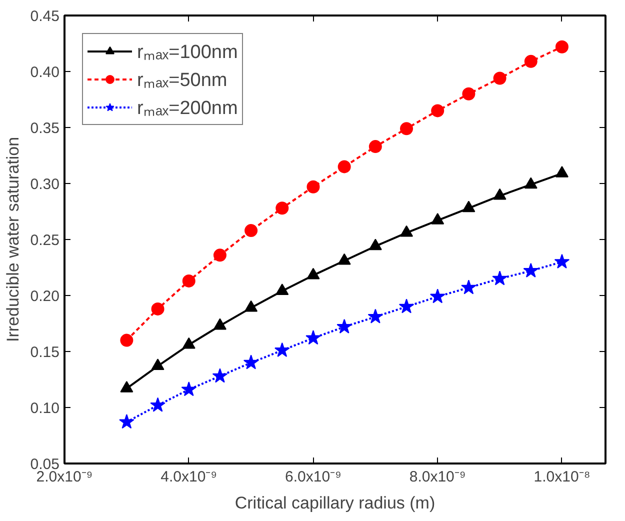 The width and height of the screenshot is (625, 521). Describe the element at coordinates (313, 477) in the screenshot. I see `x-tick-label: 6.0x10⁻⁹` at that location.